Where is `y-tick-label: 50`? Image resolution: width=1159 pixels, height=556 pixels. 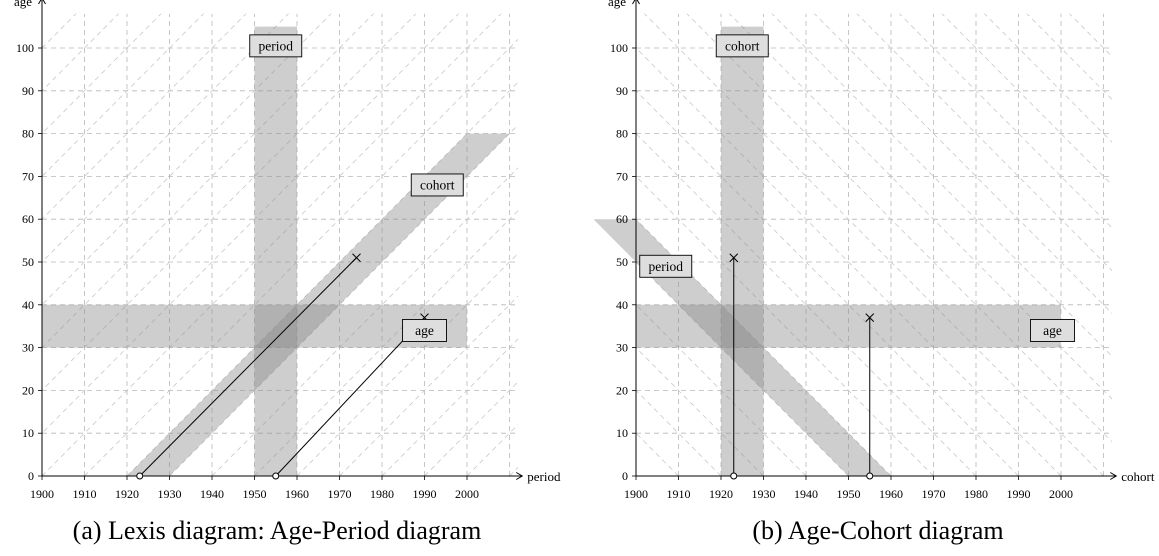 y-tick-label: 50 is located at coordinates (622, 262).